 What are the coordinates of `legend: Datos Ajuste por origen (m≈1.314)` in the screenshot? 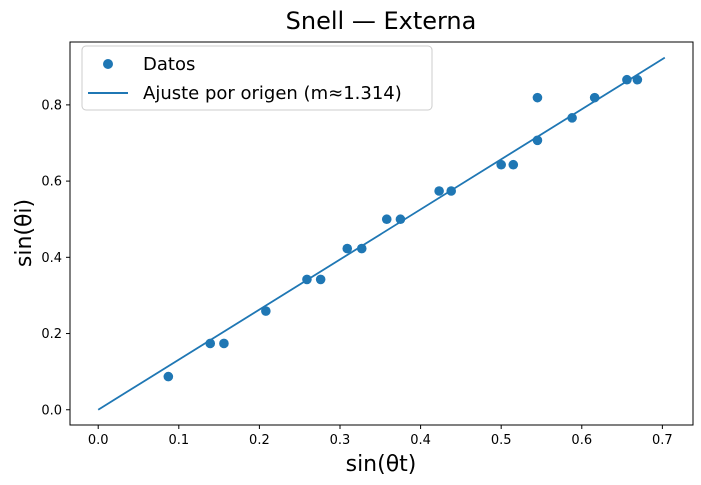 It's located at (257, 78).